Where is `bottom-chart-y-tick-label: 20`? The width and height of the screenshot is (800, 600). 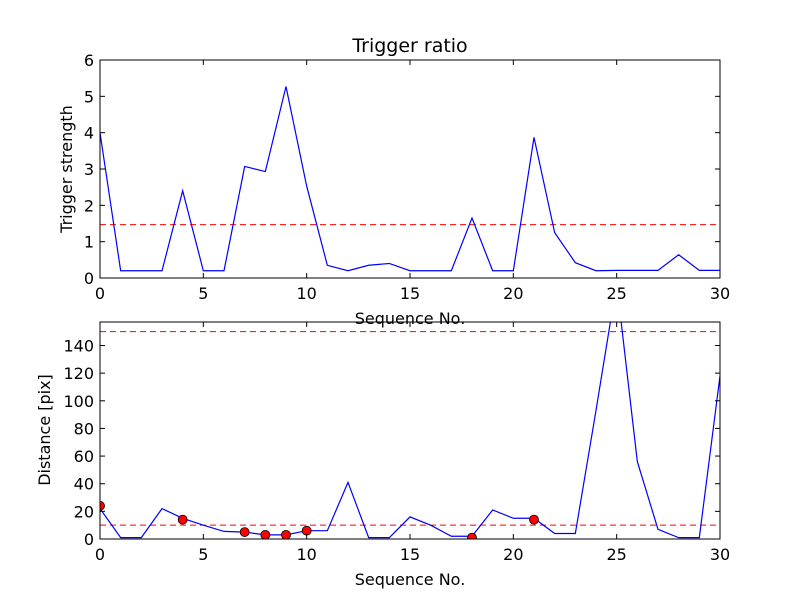 bottom-chart-y-tick-label: 20 is located at coordinates (84, 511).